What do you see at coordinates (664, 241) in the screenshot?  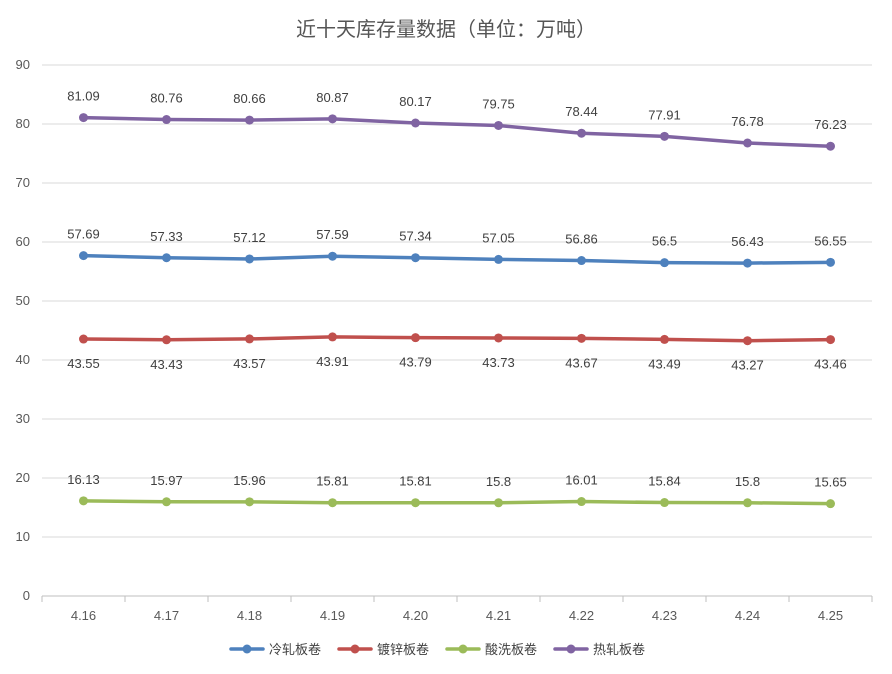 I see `data-label: 56.5` at bounding box center [664, 241].